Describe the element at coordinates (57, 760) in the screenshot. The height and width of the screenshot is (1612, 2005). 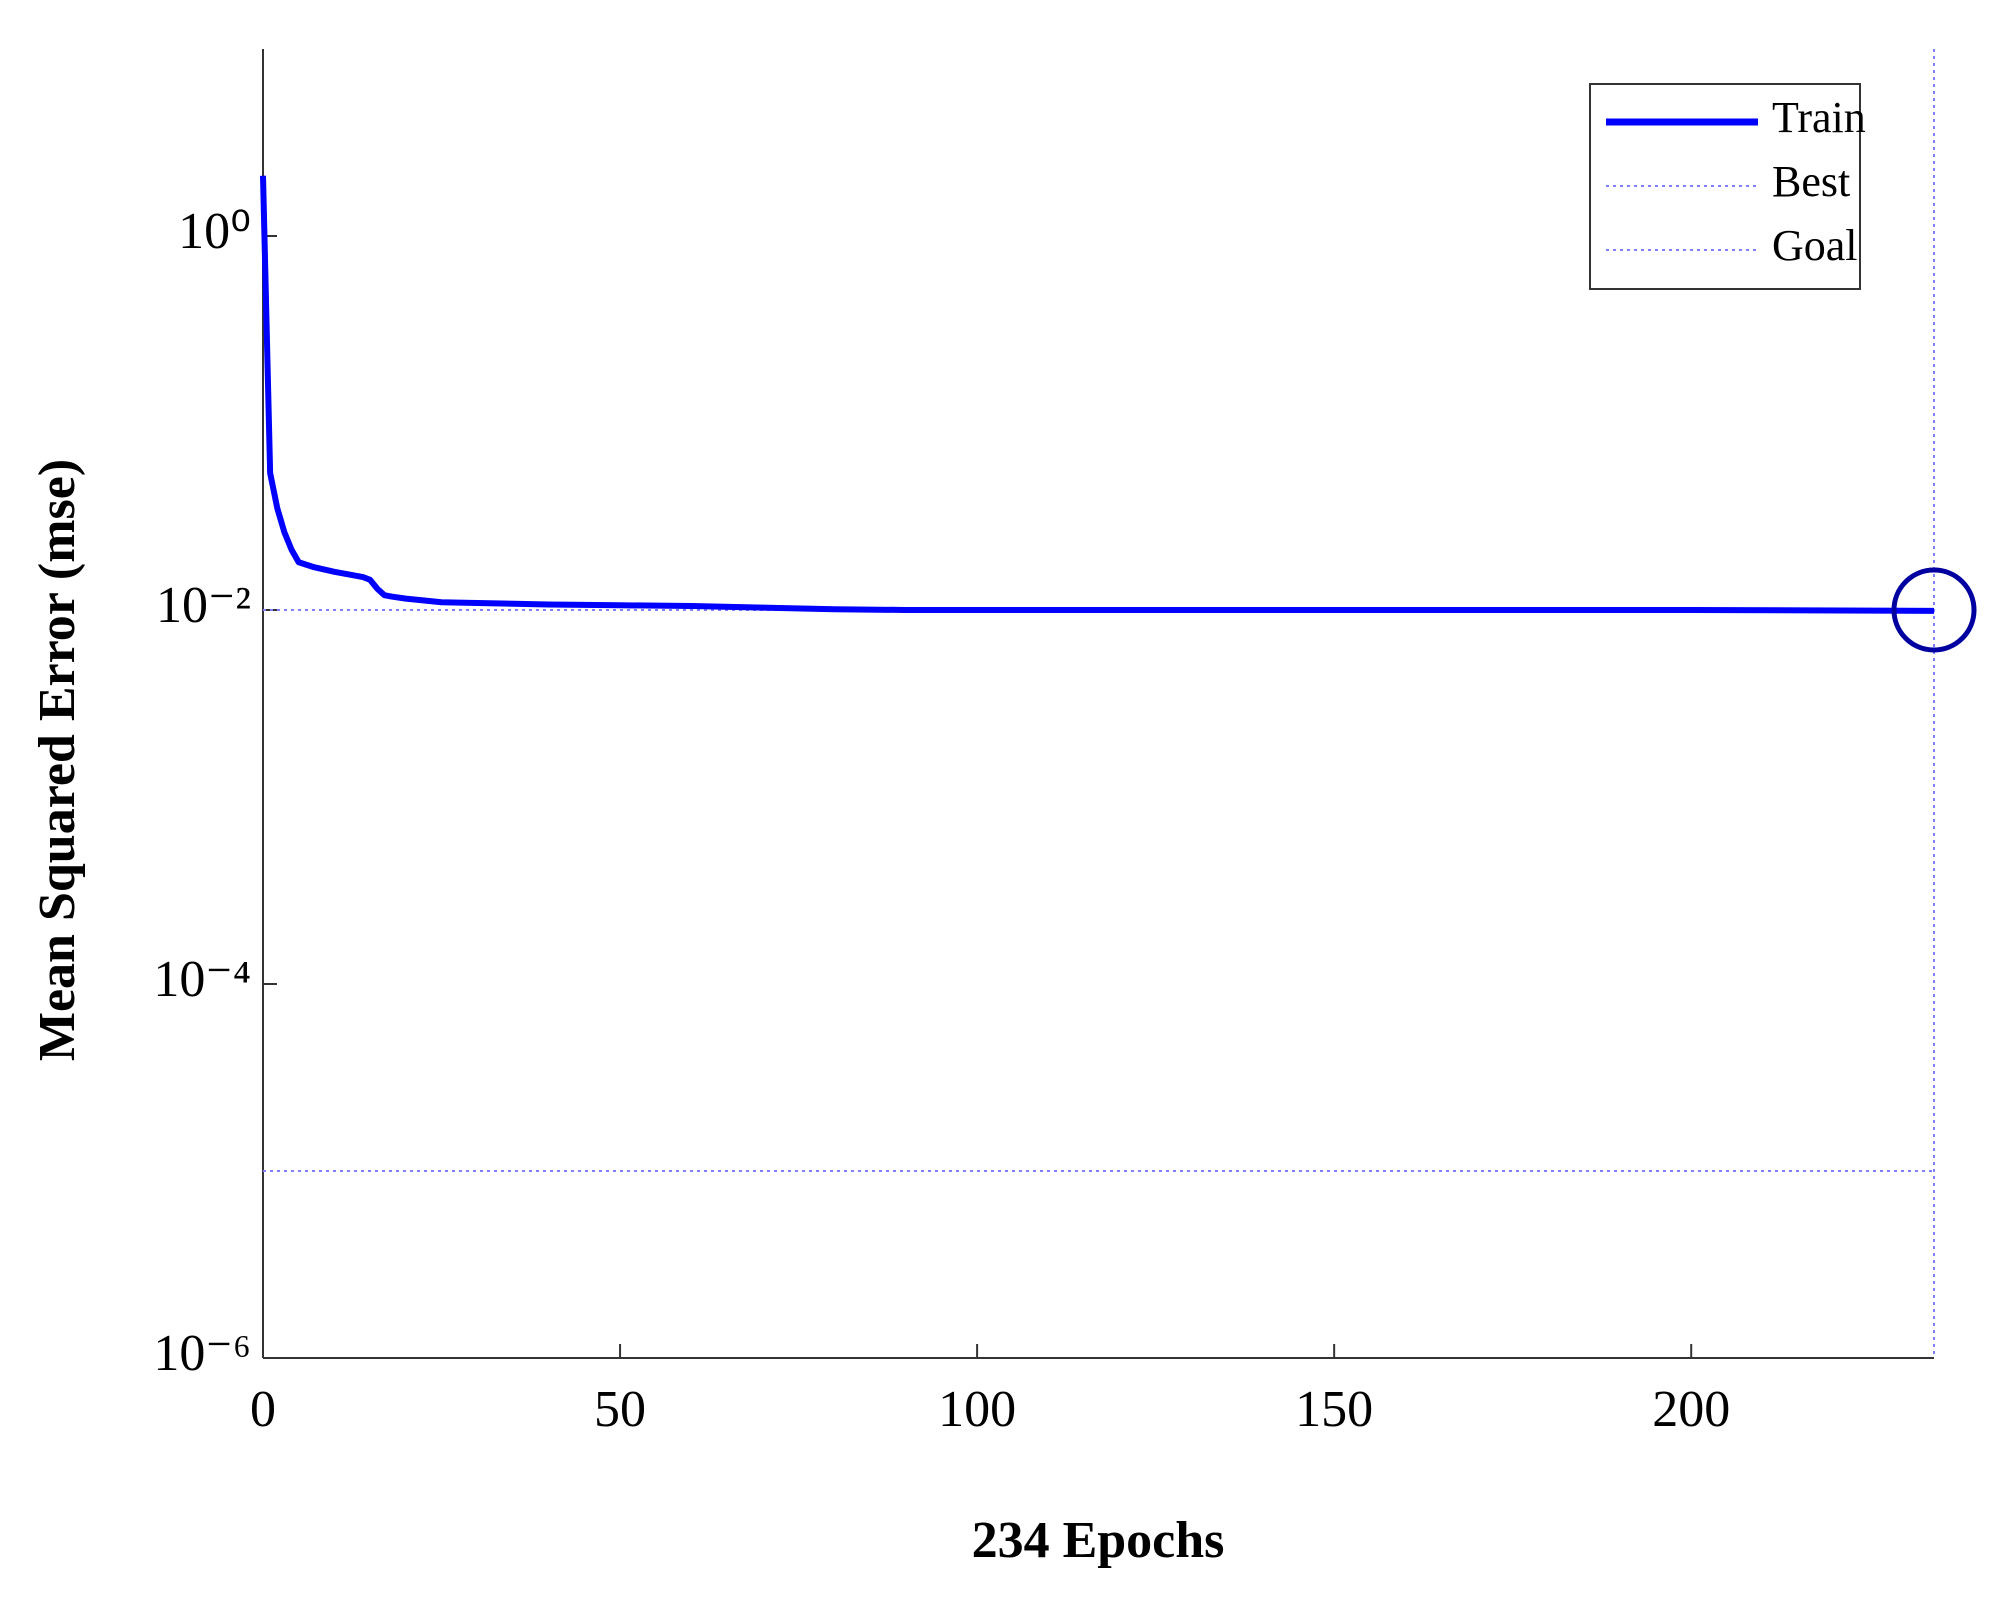
I see `y-axis-label: Mean Squared Error (mse)` at that location.